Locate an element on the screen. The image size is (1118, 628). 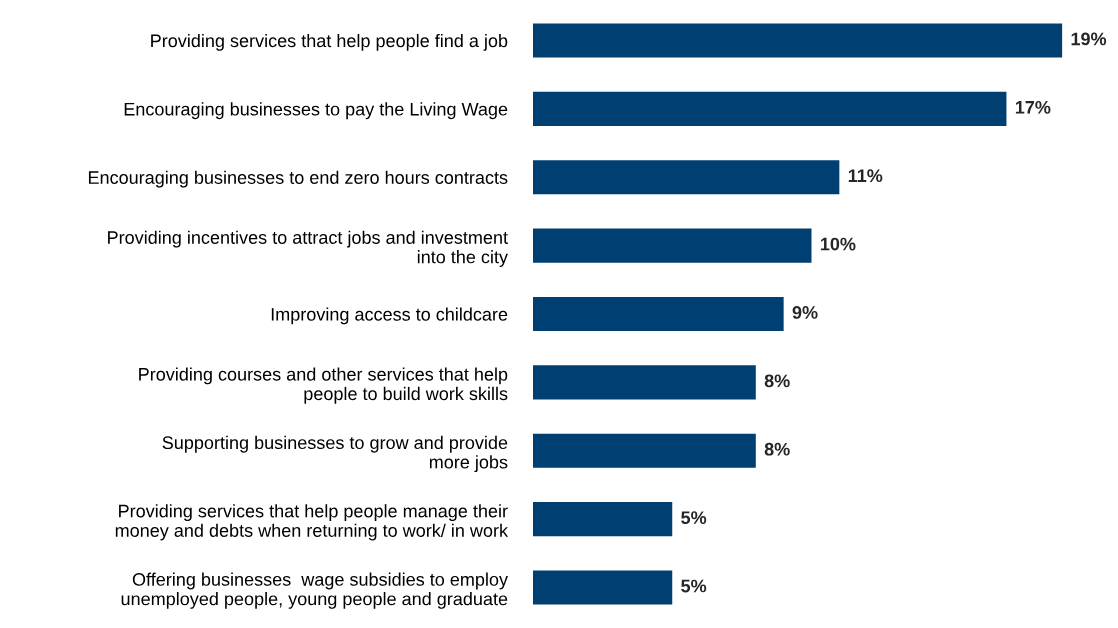
y-tick-label: Offering businesses wage subsidies to employ unemployed people, young people and graduate is located at coordinates (314, 590).